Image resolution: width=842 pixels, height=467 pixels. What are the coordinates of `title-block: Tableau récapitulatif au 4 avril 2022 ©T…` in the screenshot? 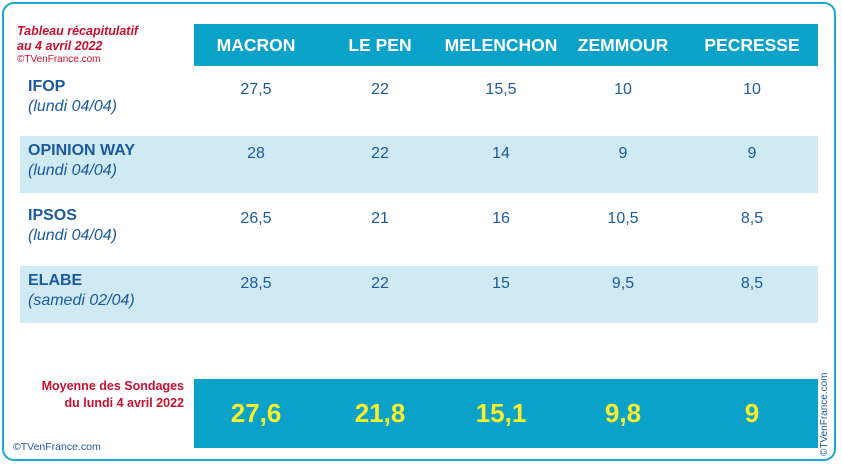 It's located at (77, 45).